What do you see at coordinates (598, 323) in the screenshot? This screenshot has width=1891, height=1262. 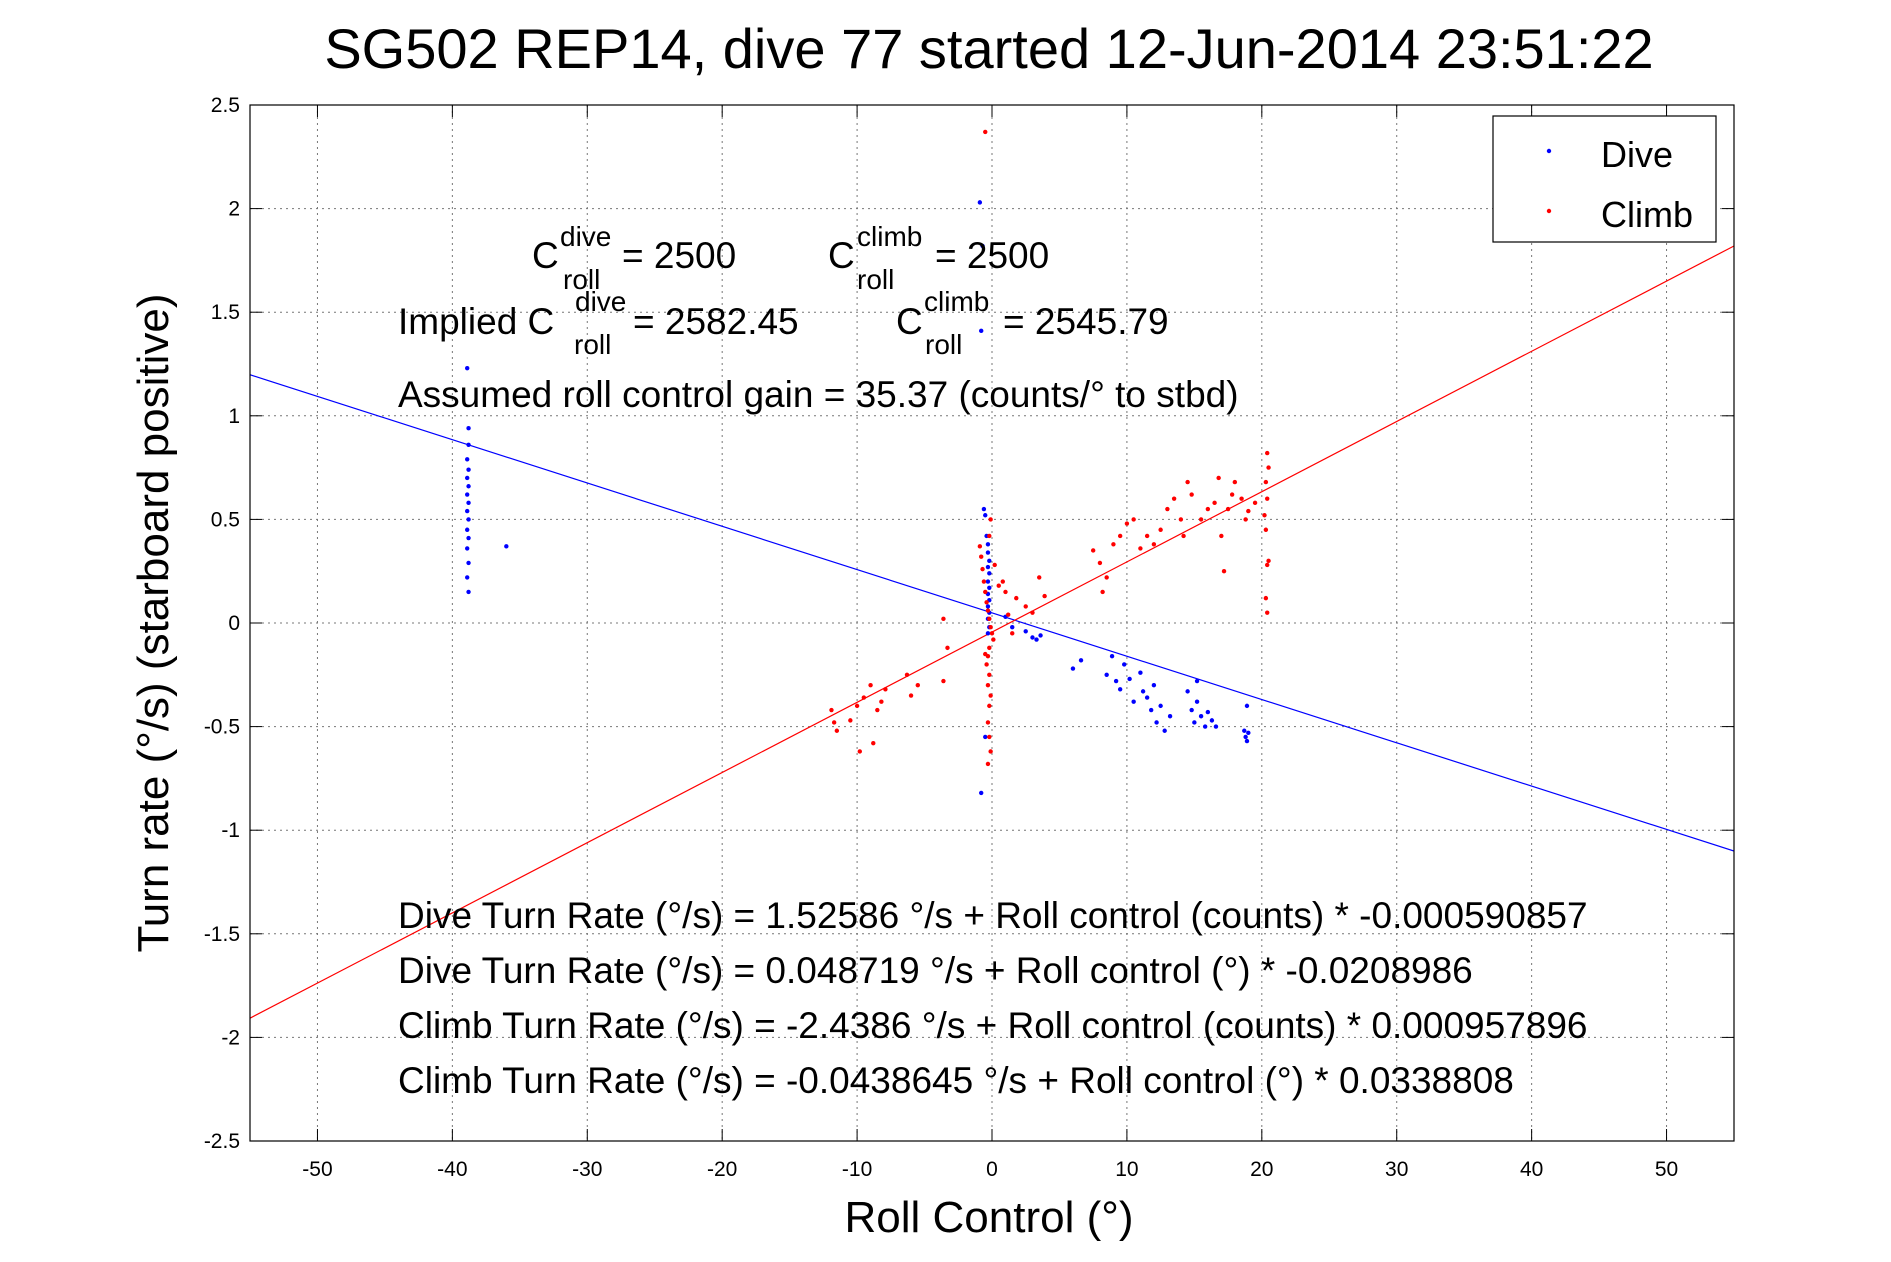 I see `annotation-implied-dive: Implied C dive roll = 2582.45` at bounding box center [598, 323].